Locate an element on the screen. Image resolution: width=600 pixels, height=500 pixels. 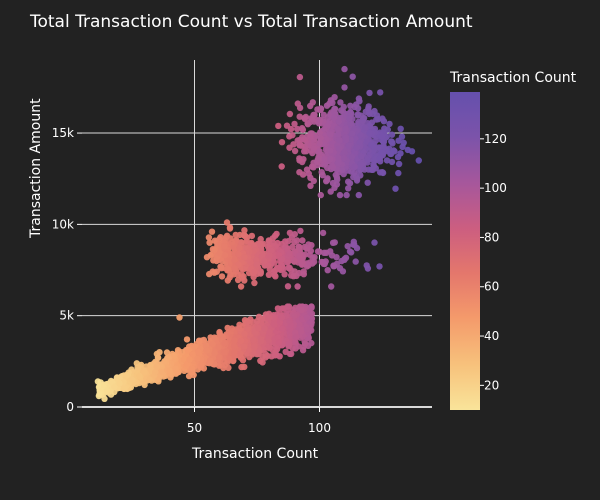
colorbar-gradient is located at coordinates (465, 251).